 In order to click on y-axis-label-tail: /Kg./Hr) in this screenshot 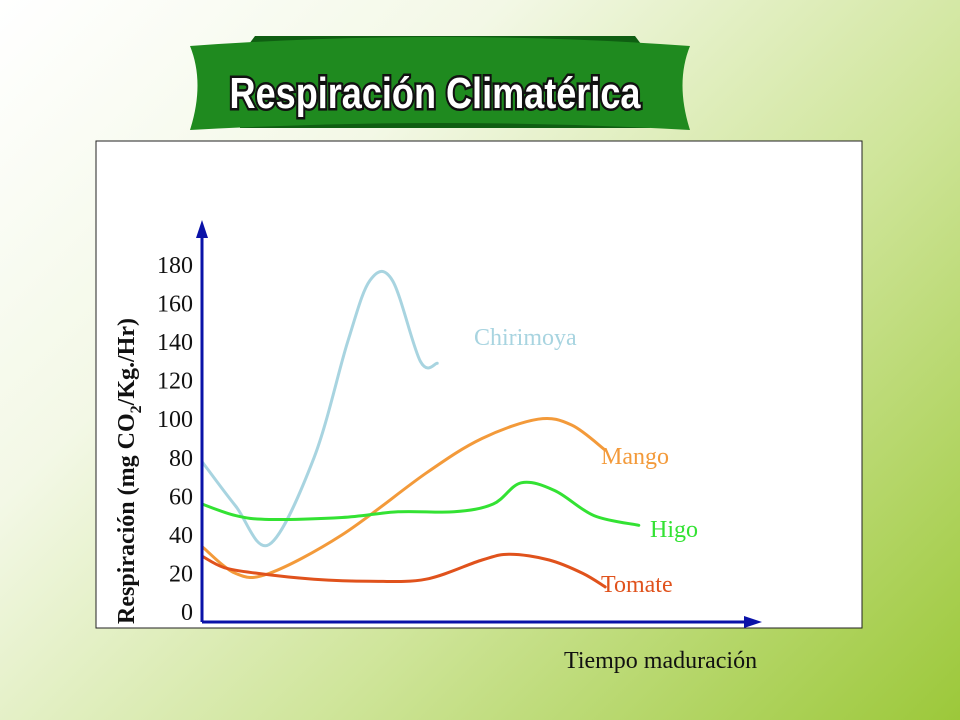, I will do `click(127, 362)`.